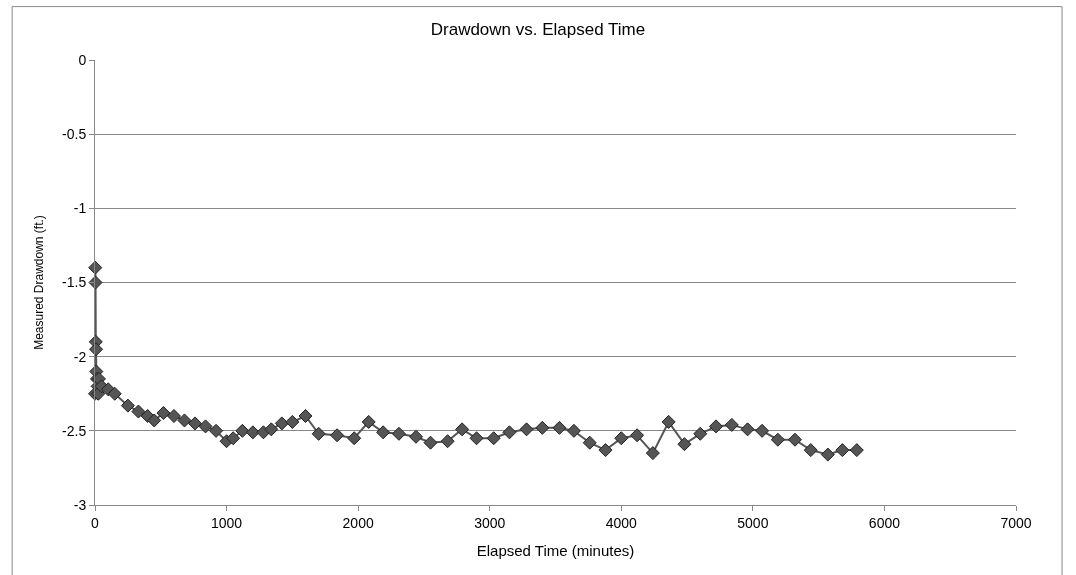 The height and width of the screenshot is (575, 1076). I want to click on x-tick-label: 1000, so click(226, 522).